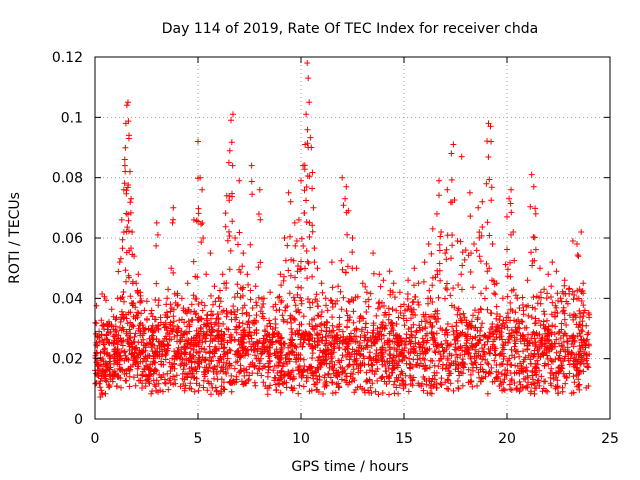 The image size is (640, 480). Describe the element at coordinates (78, 420) in the screenshot. I see `y-tick-label: 0` at that location.